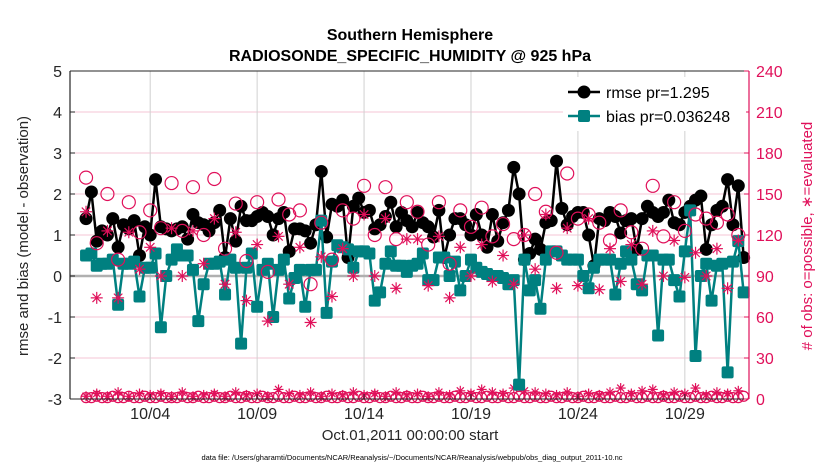 This screenshot has height=470, width=830. I want to click on possible-low-marker, so click(647, 396).